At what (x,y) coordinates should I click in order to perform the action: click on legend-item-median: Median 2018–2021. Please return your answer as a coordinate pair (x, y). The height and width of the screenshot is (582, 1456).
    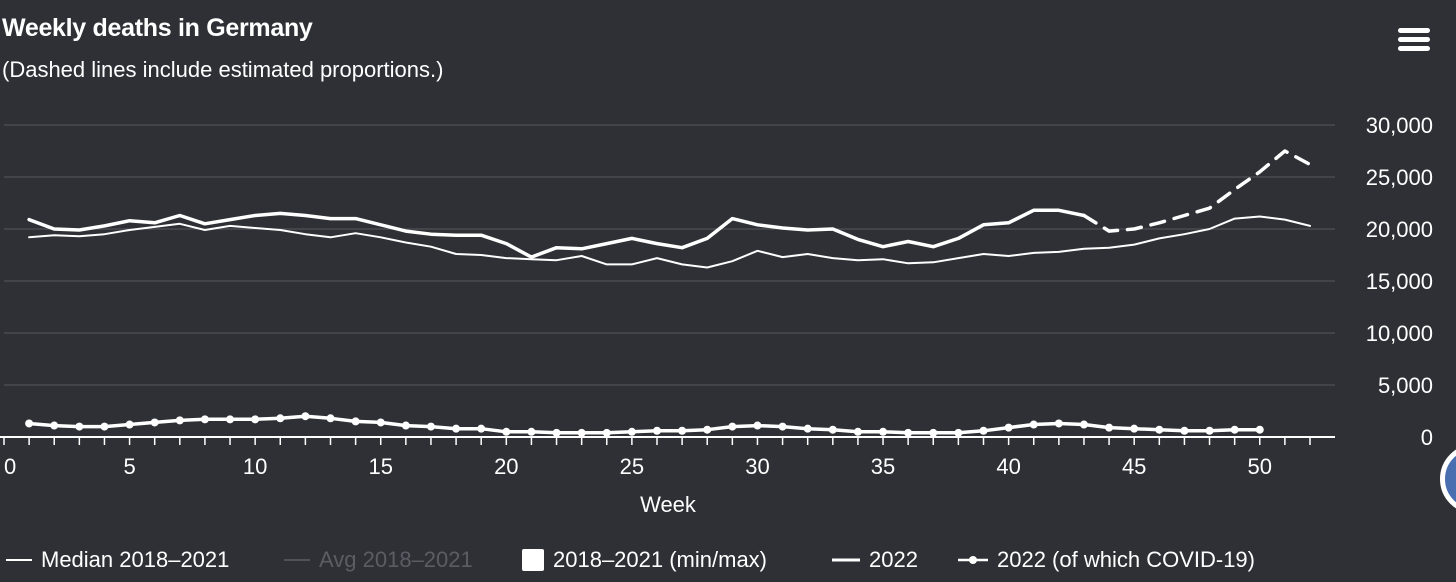
    Looking at the image, I should click on (117, 560).